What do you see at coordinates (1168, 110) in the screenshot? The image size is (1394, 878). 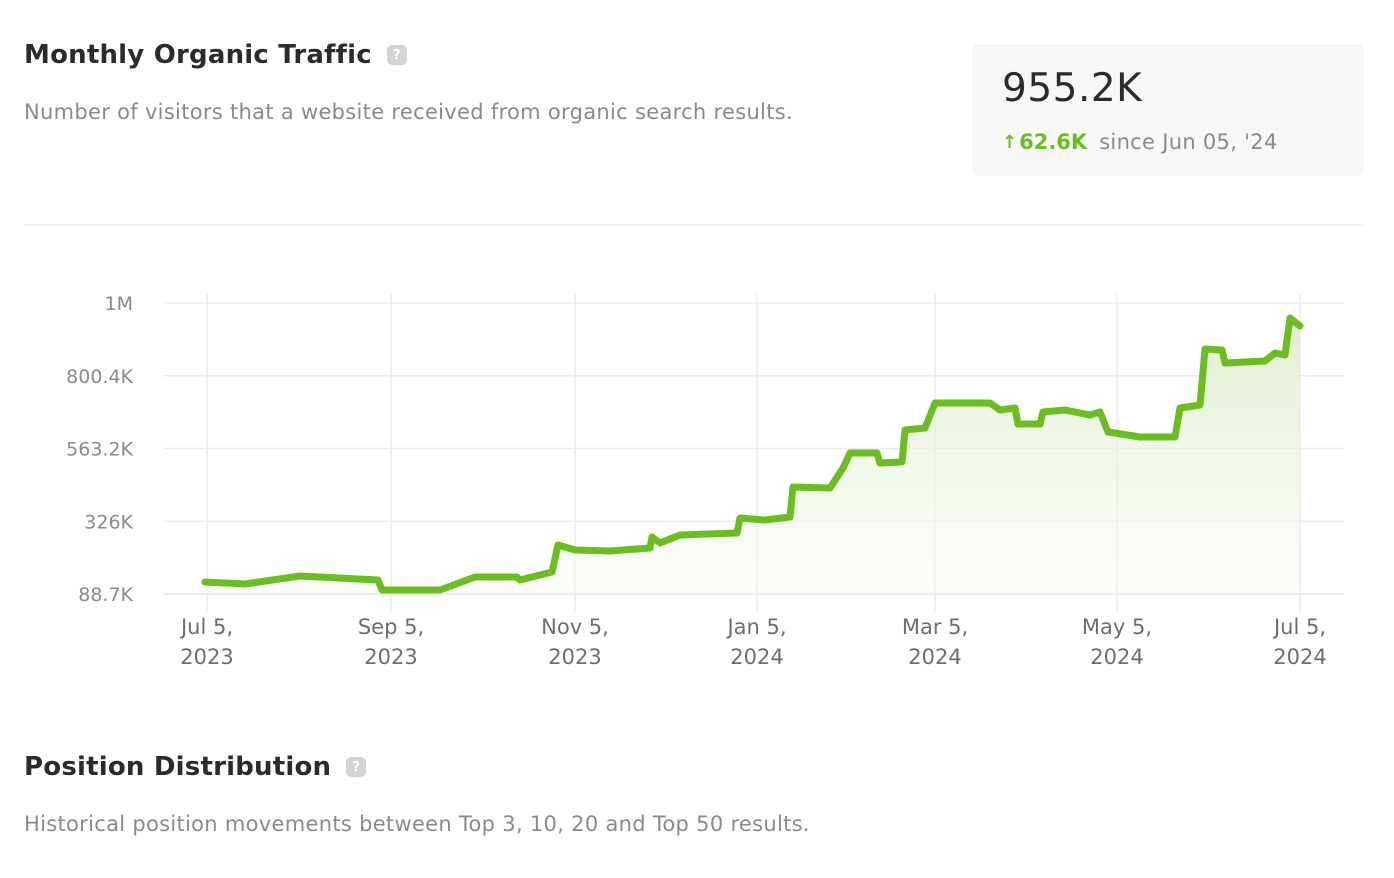 I see `traffic-stat-card: 955.2K ↑ 62.6K since Jun 05, '24` at bounding box center [1168, 110].